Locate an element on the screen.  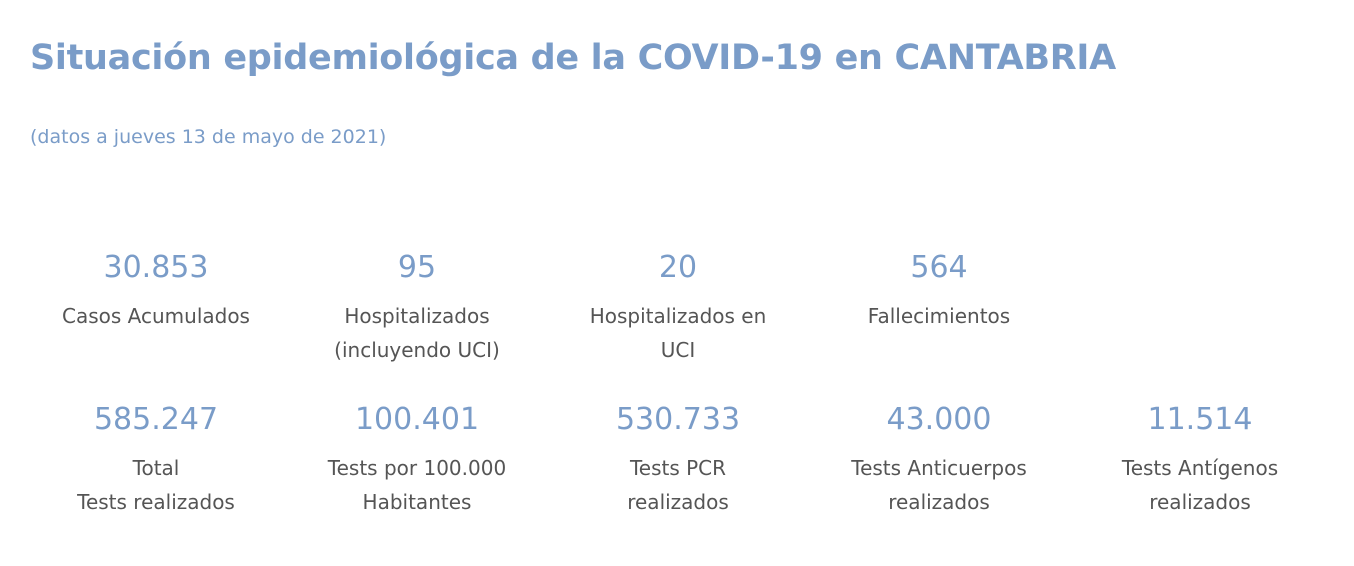
stat-tests-anticuerpos: 43.000 Tests Anticuerpos realizados is located at coordinates (939, 460).